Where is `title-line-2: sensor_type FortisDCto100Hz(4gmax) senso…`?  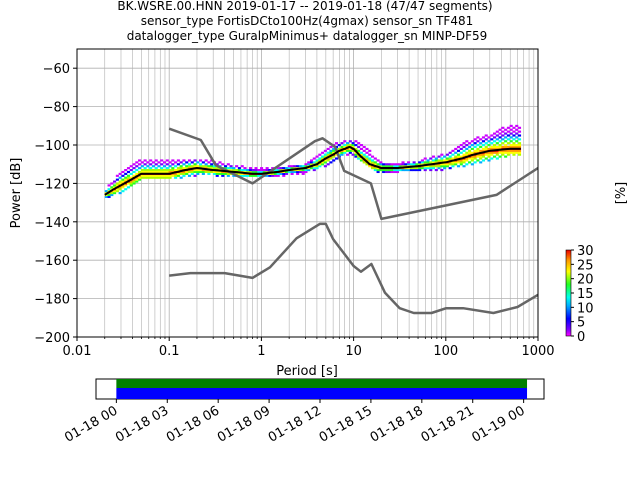
title-line-2: sensor_type FortisDCto100Hz(4gmax) senso… is located at coordinates (307, 21).